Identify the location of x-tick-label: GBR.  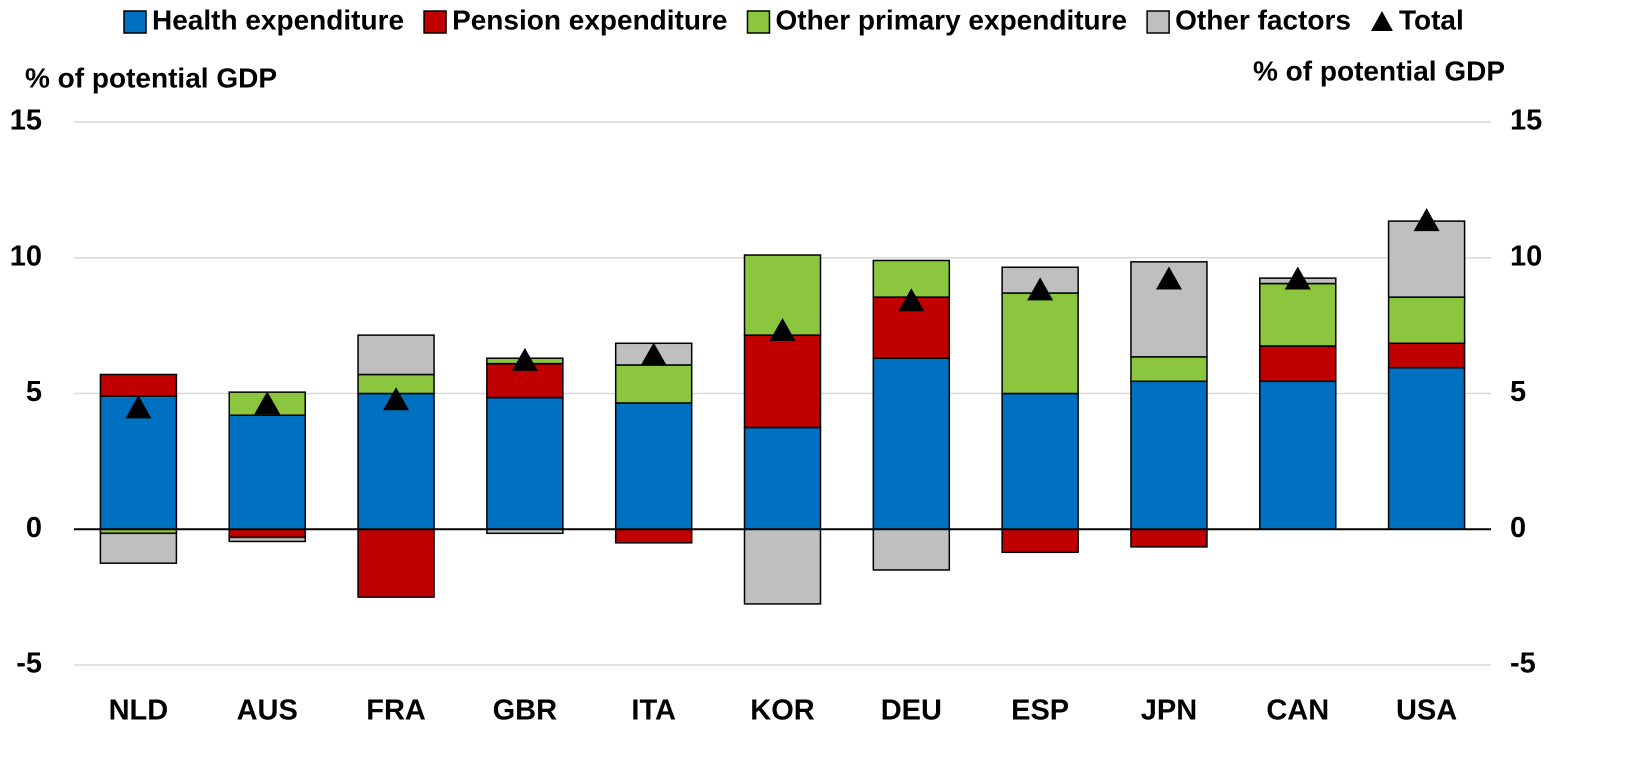
(525, 711).